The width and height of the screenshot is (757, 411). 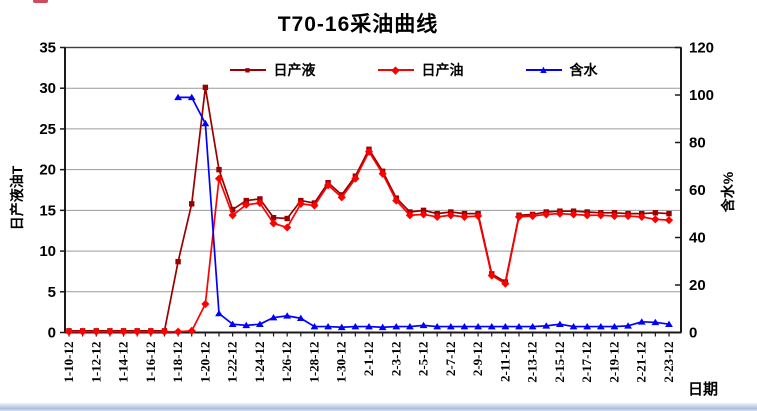 I want to click on svg-text: 1-22-12, so click(x=232, y=362).